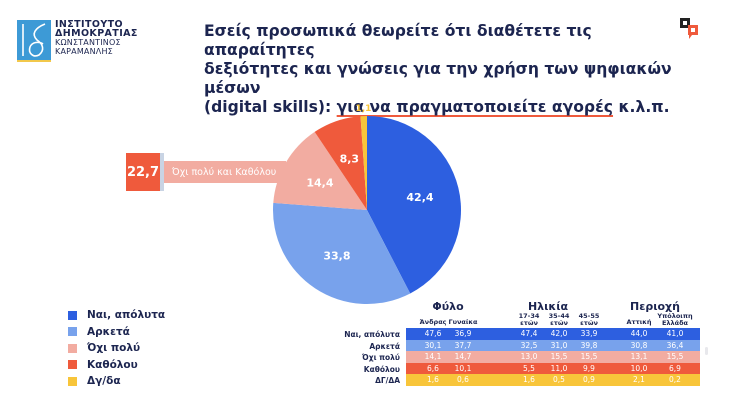  What do you see at coordinates (126, 315) in the screenshot?
I see `legend-label: Ναι, απόλυτα` at bounding box center [126, 315].